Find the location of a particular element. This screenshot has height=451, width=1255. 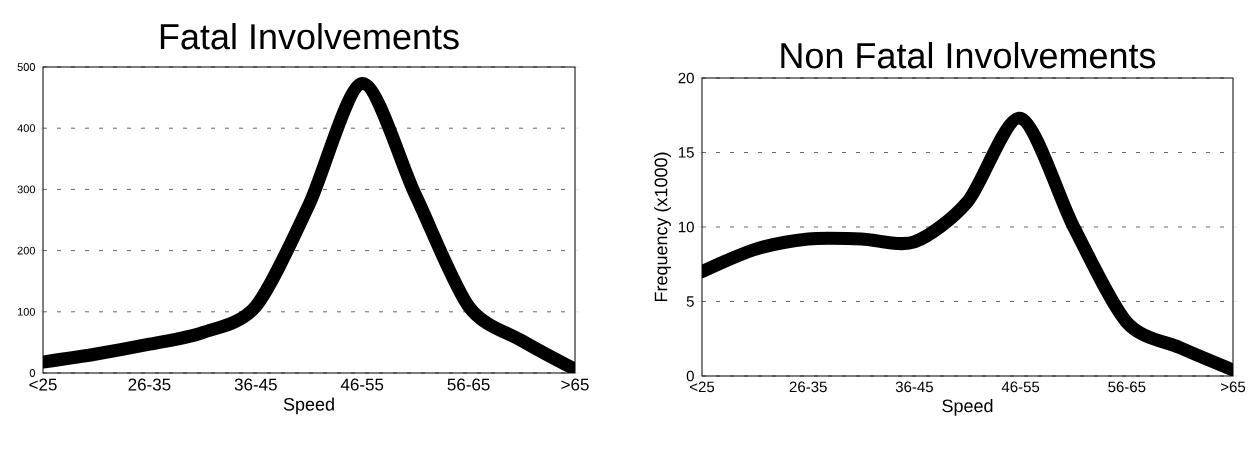

chart-title: Fatal Involvements is located at coordinates (309, 36).